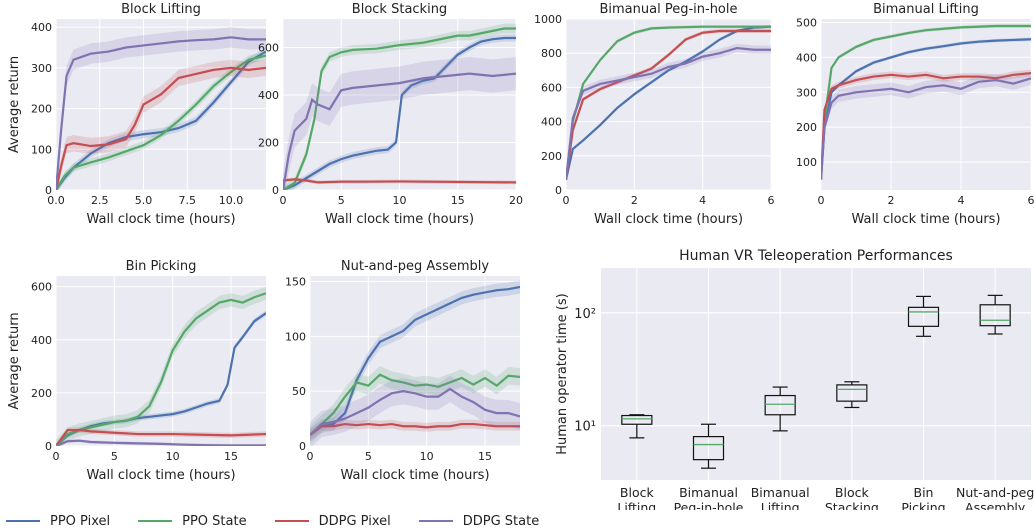 This screenshot has width=1034, height=531. What do you see at coordinates (926, 9) in the screenshot?
I see `chart-title: Bimanual Lifting` at bounding box center [926, 9].